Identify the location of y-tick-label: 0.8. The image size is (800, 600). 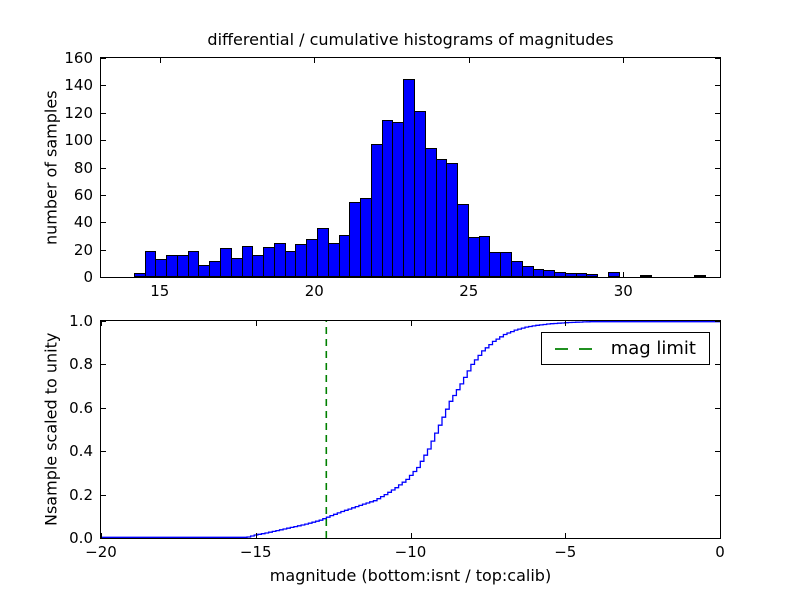
(81, 364).